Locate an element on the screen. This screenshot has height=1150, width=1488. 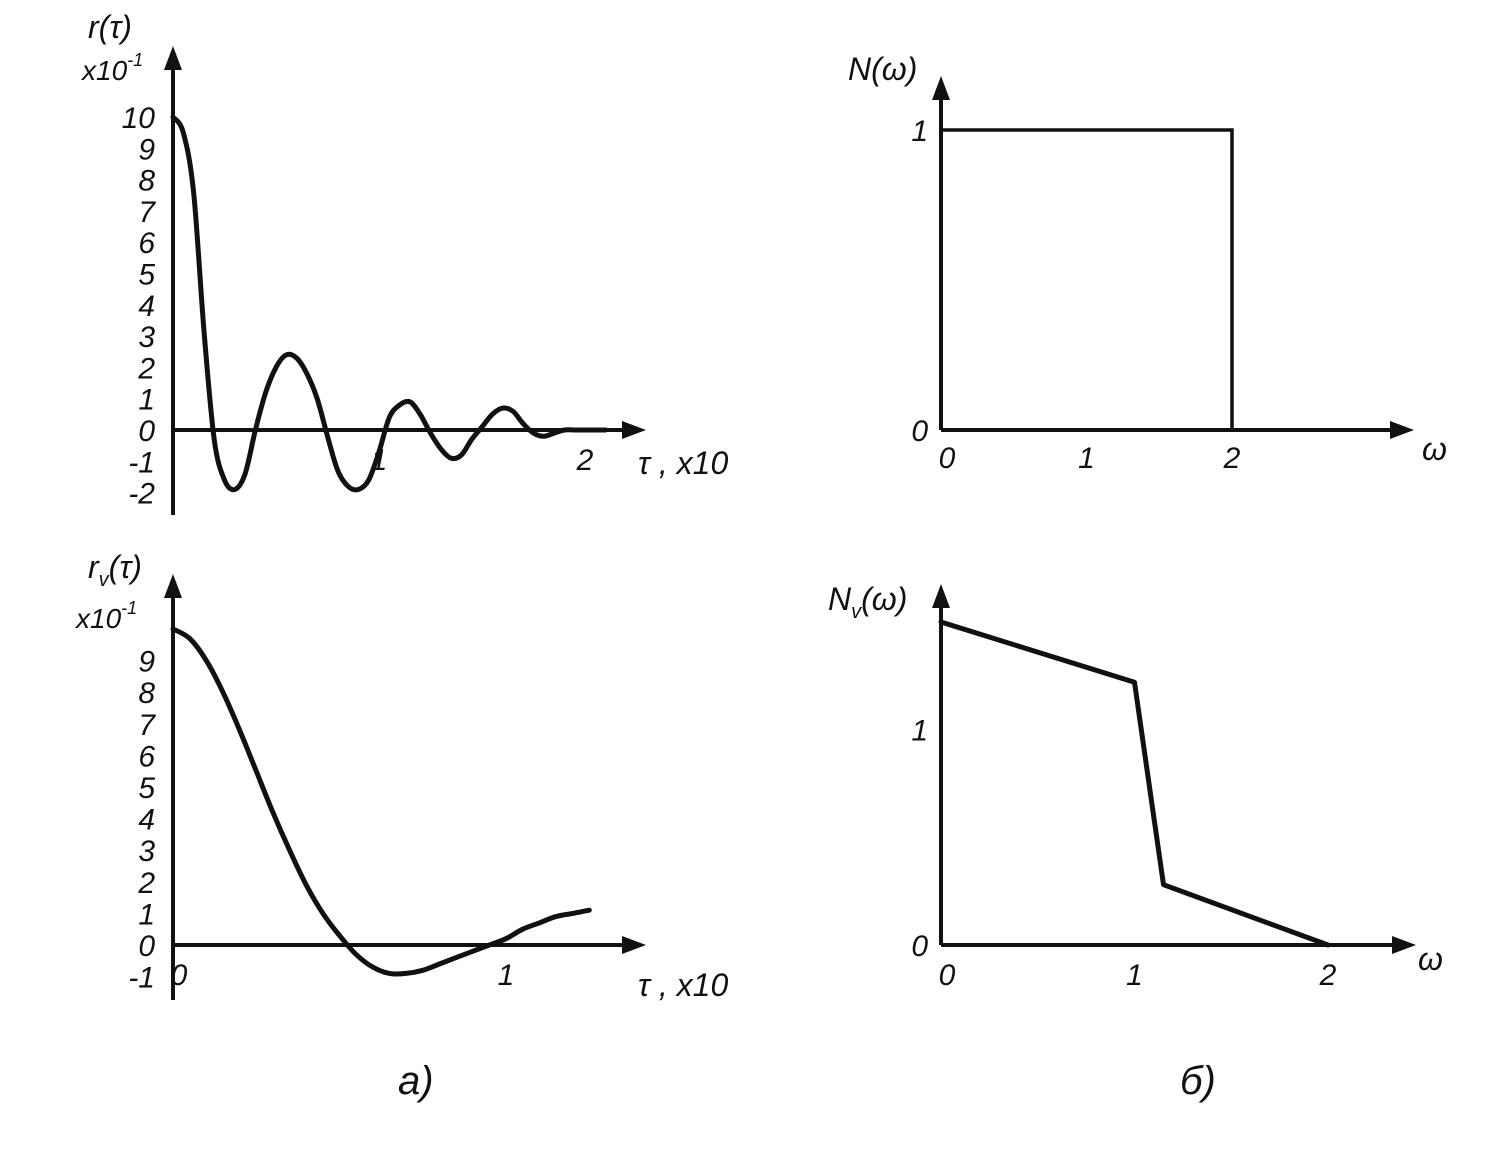
N-x-tick-0: 0 is located at coordinates (947, 458).